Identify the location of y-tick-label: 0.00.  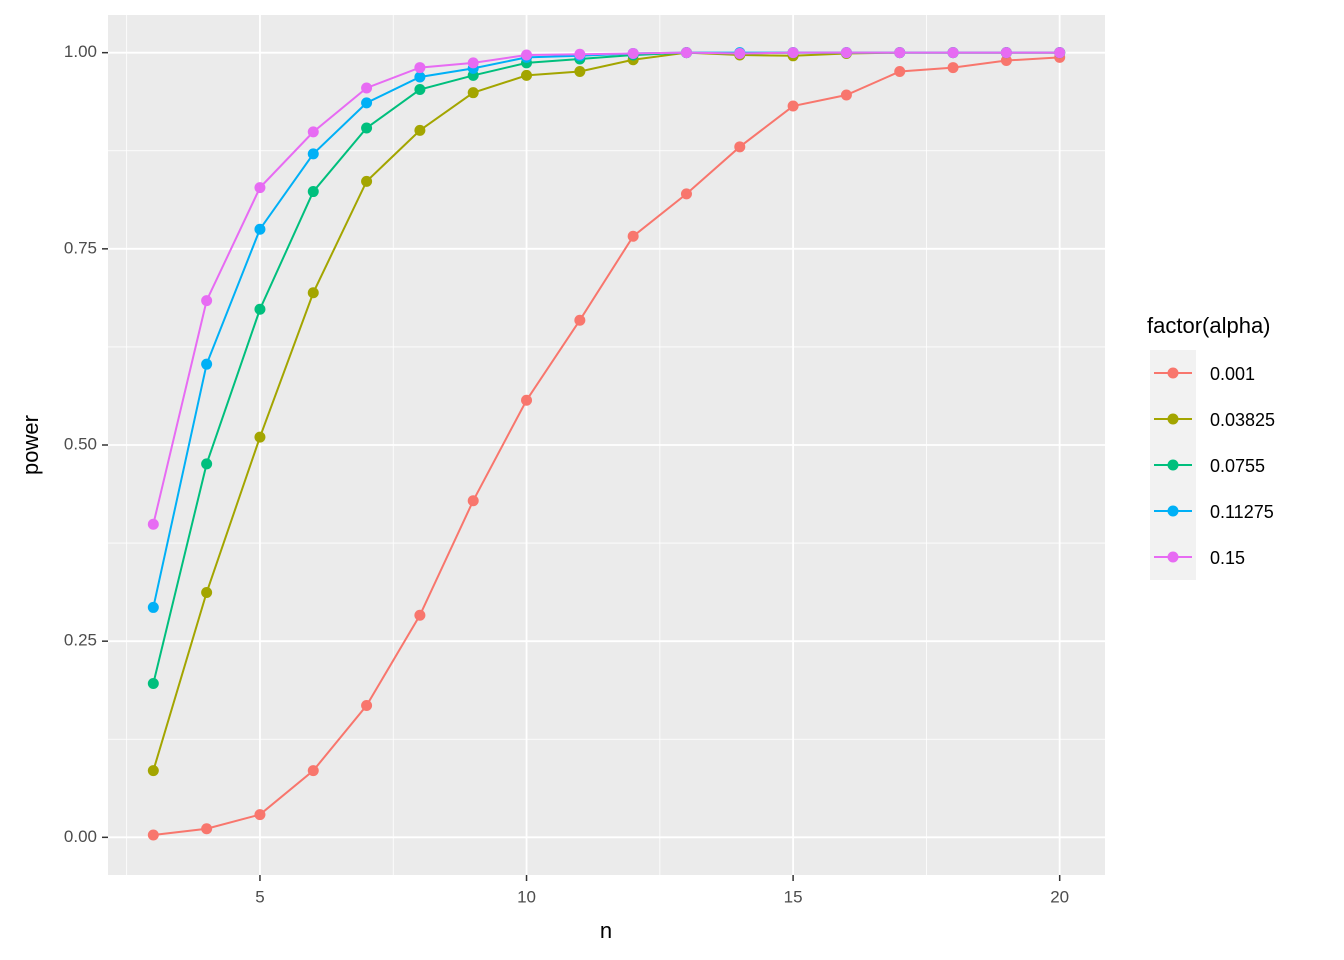
(80, 836).